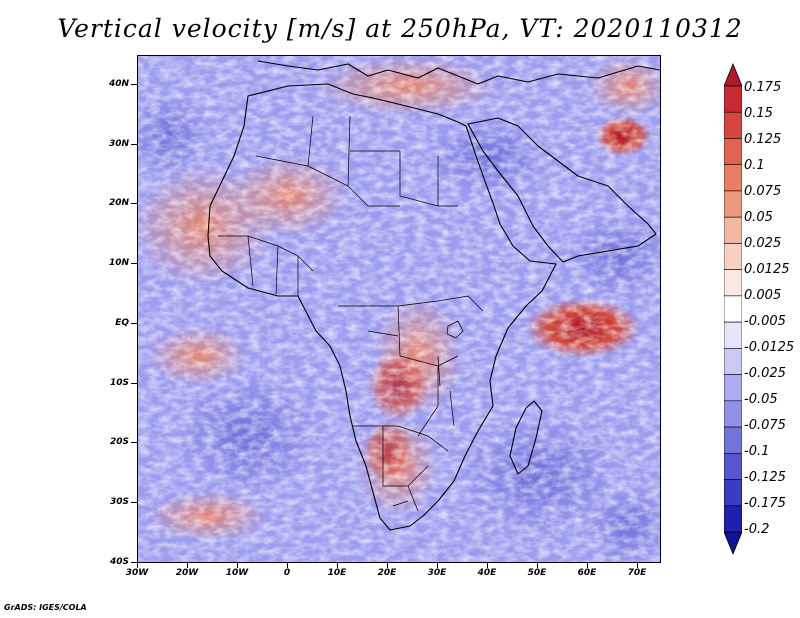  I want to click on colorbar-label: 0.125, so click(763, 139).